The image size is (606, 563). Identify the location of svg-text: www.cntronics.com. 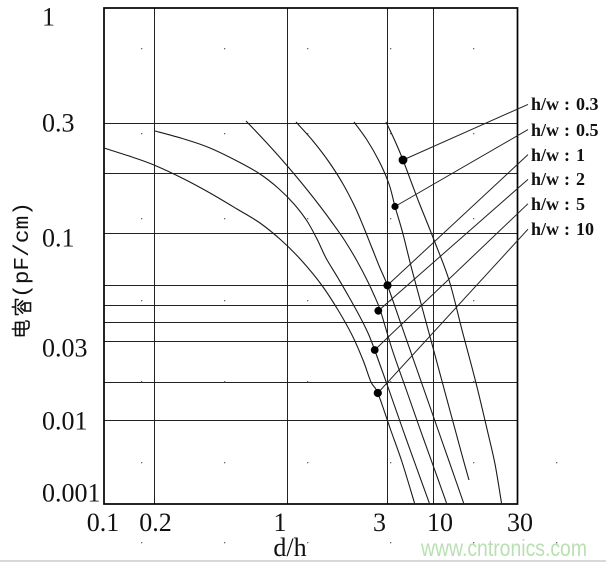
(503, 548).